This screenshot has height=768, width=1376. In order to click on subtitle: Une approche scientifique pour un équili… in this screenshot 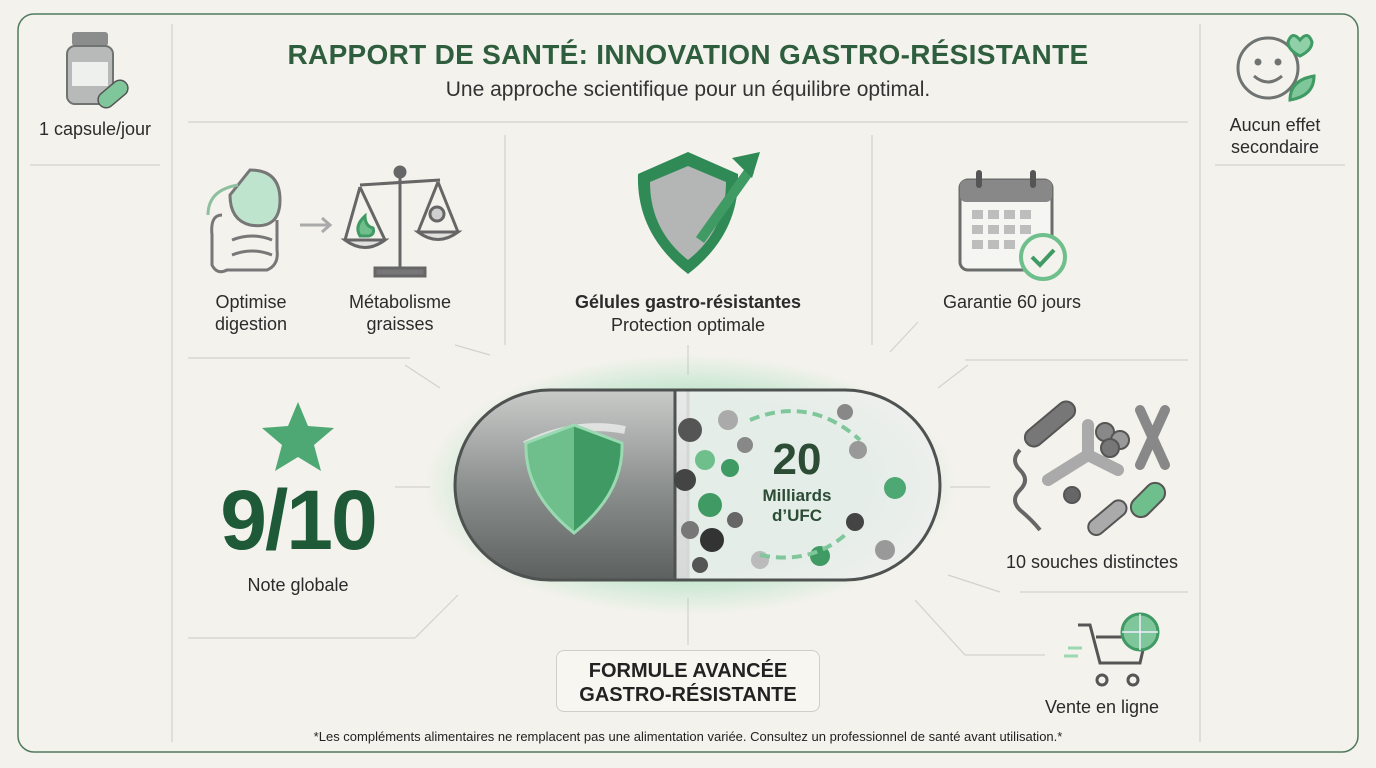, I will do `click(688, 89)`.